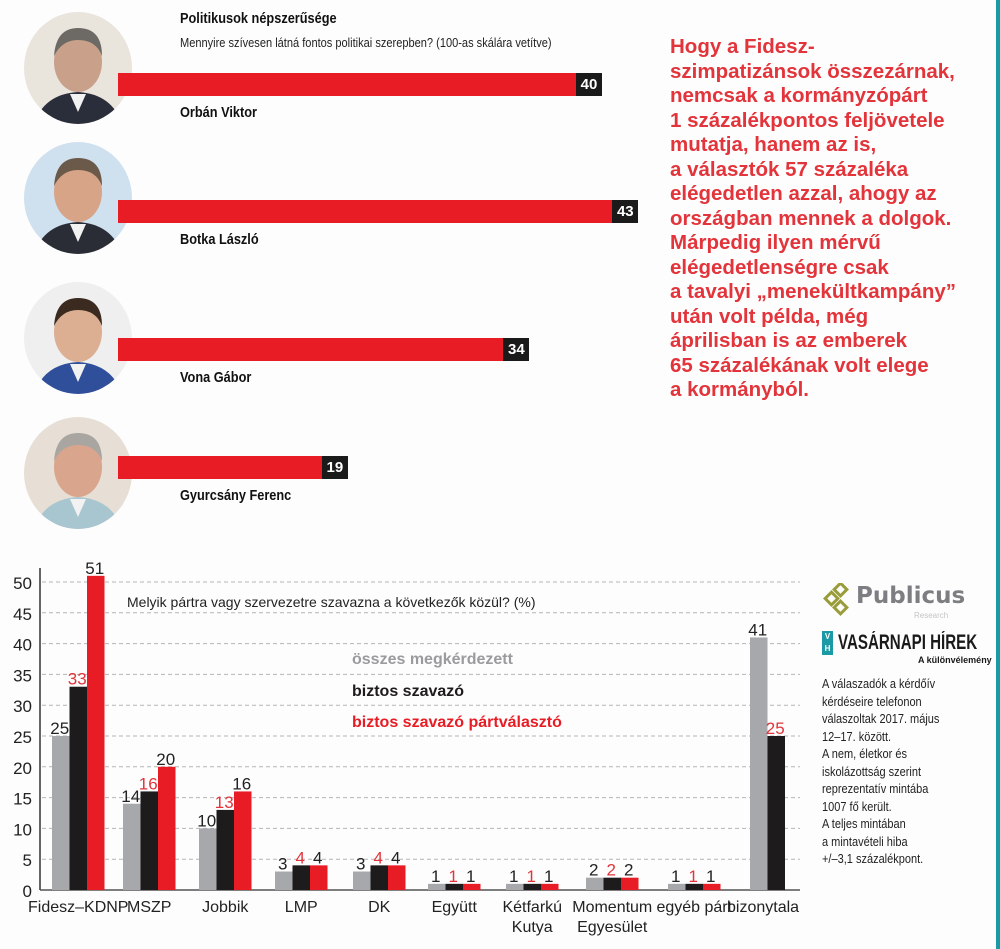 The width and height of the screenshot is (1000, 949). What do you see at coordinates (875, 789) in the screenshot?
I see `methodology-line: reprezentatív mintába` at bounding box center [875, 789].